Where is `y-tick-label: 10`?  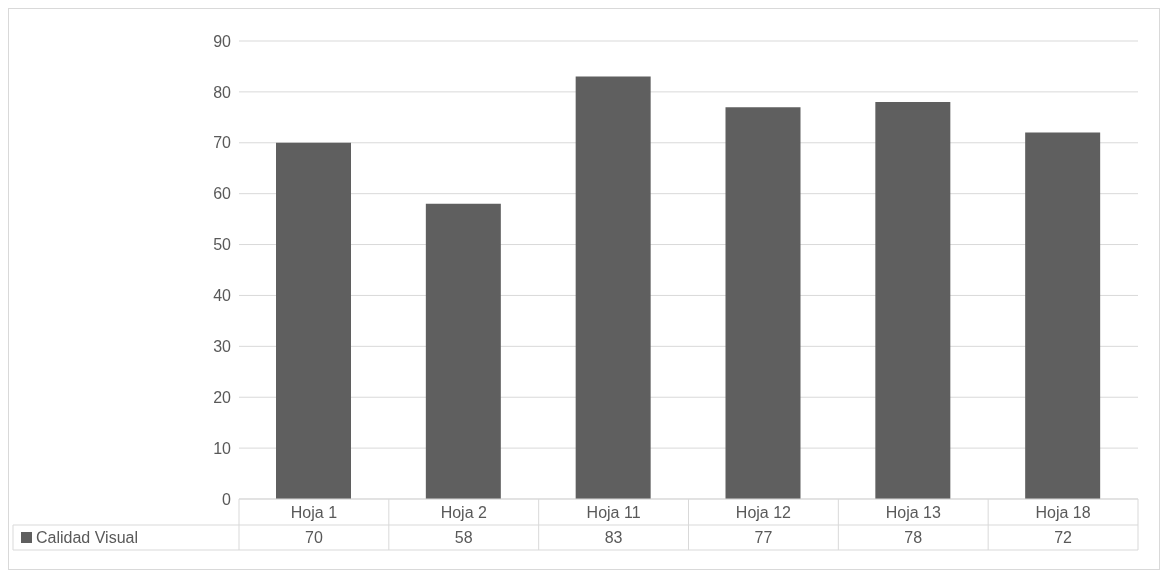 y-tick-label: 10 is located at coordinates (222, 448).